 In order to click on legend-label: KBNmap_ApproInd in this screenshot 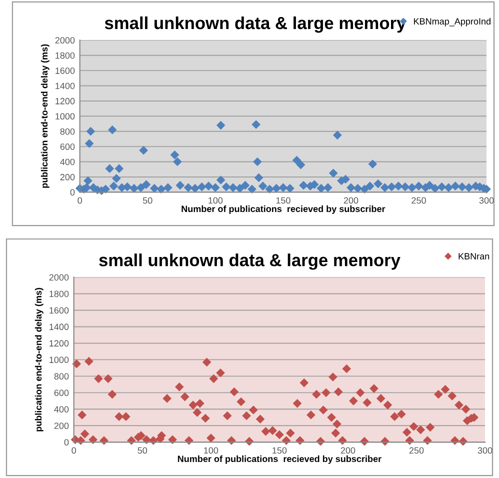, I will do `click(452, 22)`.